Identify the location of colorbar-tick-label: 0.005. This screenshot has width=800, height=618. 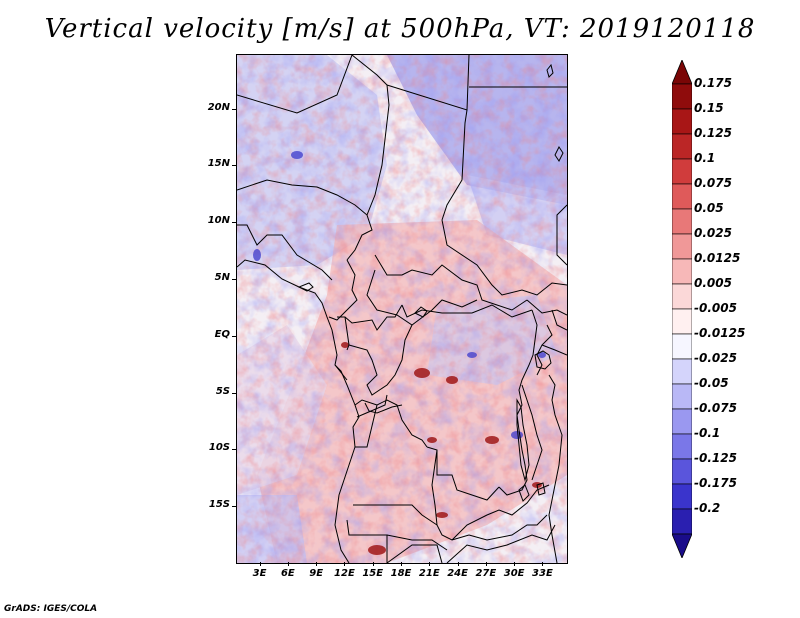
(713, 283).